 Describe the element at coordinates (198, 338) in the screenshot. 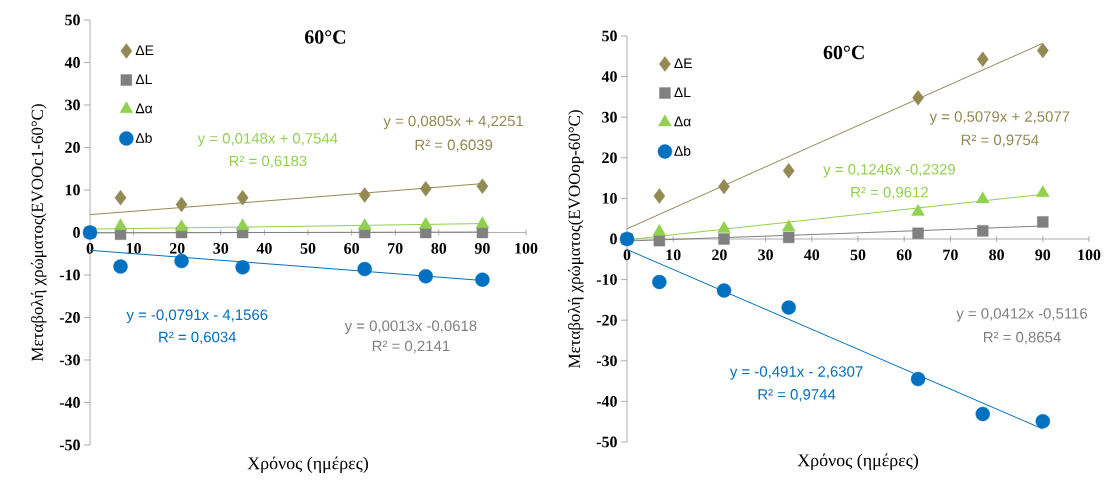

I see `annotation: R² = 0,6034` at that location.